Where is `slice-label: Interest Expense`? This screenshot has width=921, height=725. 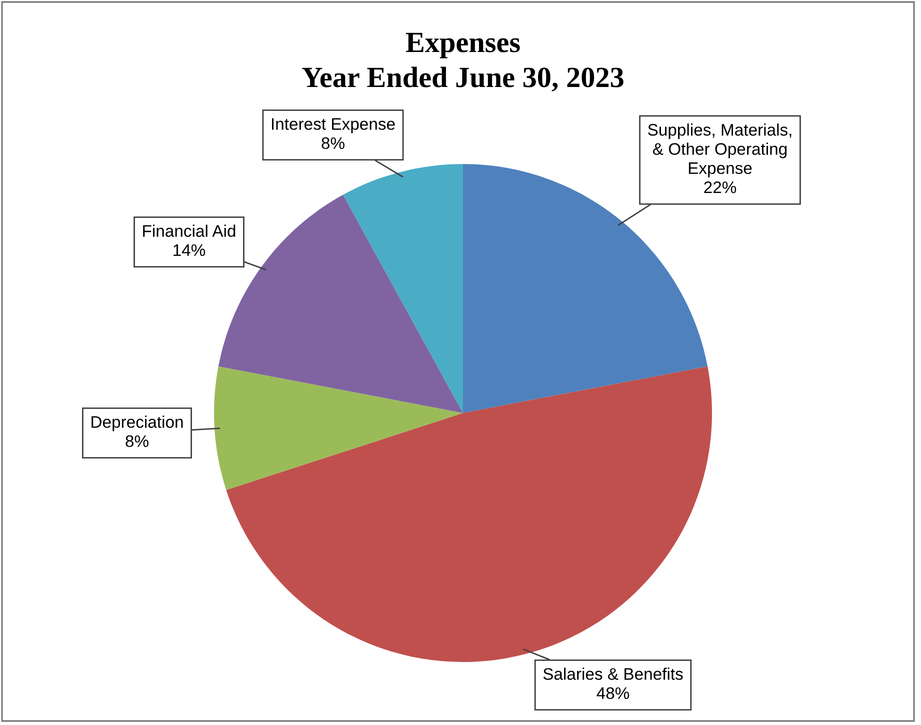
slice-label: Interest Expense is located at coordinates (333, 126).